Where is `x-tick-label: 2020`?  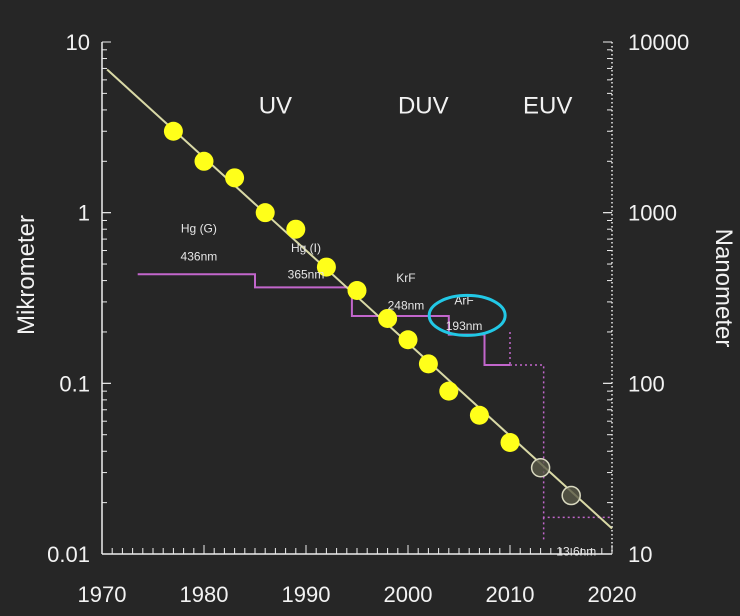 x-tick-label: 2020 is located at coordinates (612, 594).